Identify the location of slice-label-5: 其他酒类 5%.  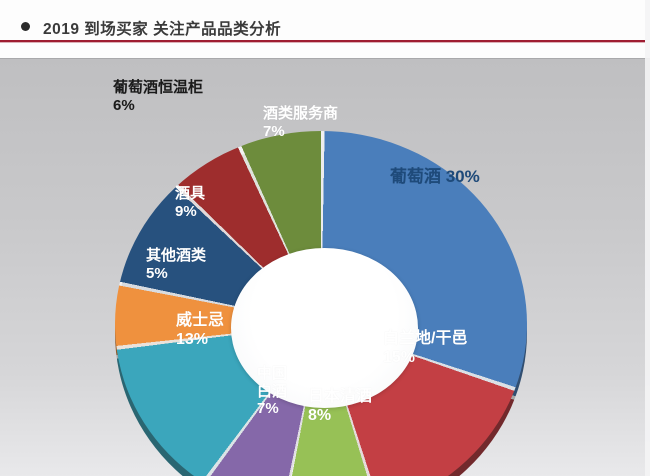
(176, 264).